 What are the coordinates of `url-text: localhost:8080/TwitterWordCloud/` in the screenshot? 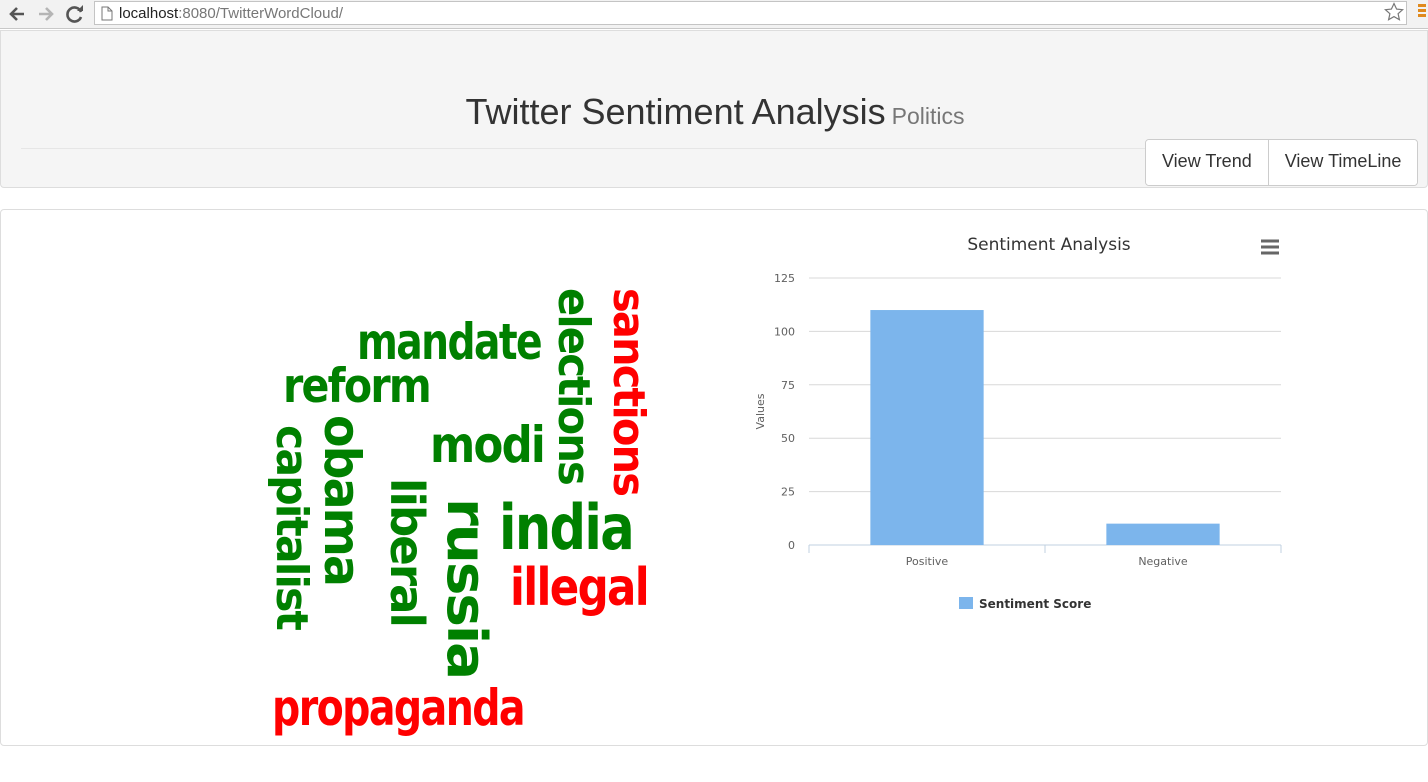 It's located at (231, 13).